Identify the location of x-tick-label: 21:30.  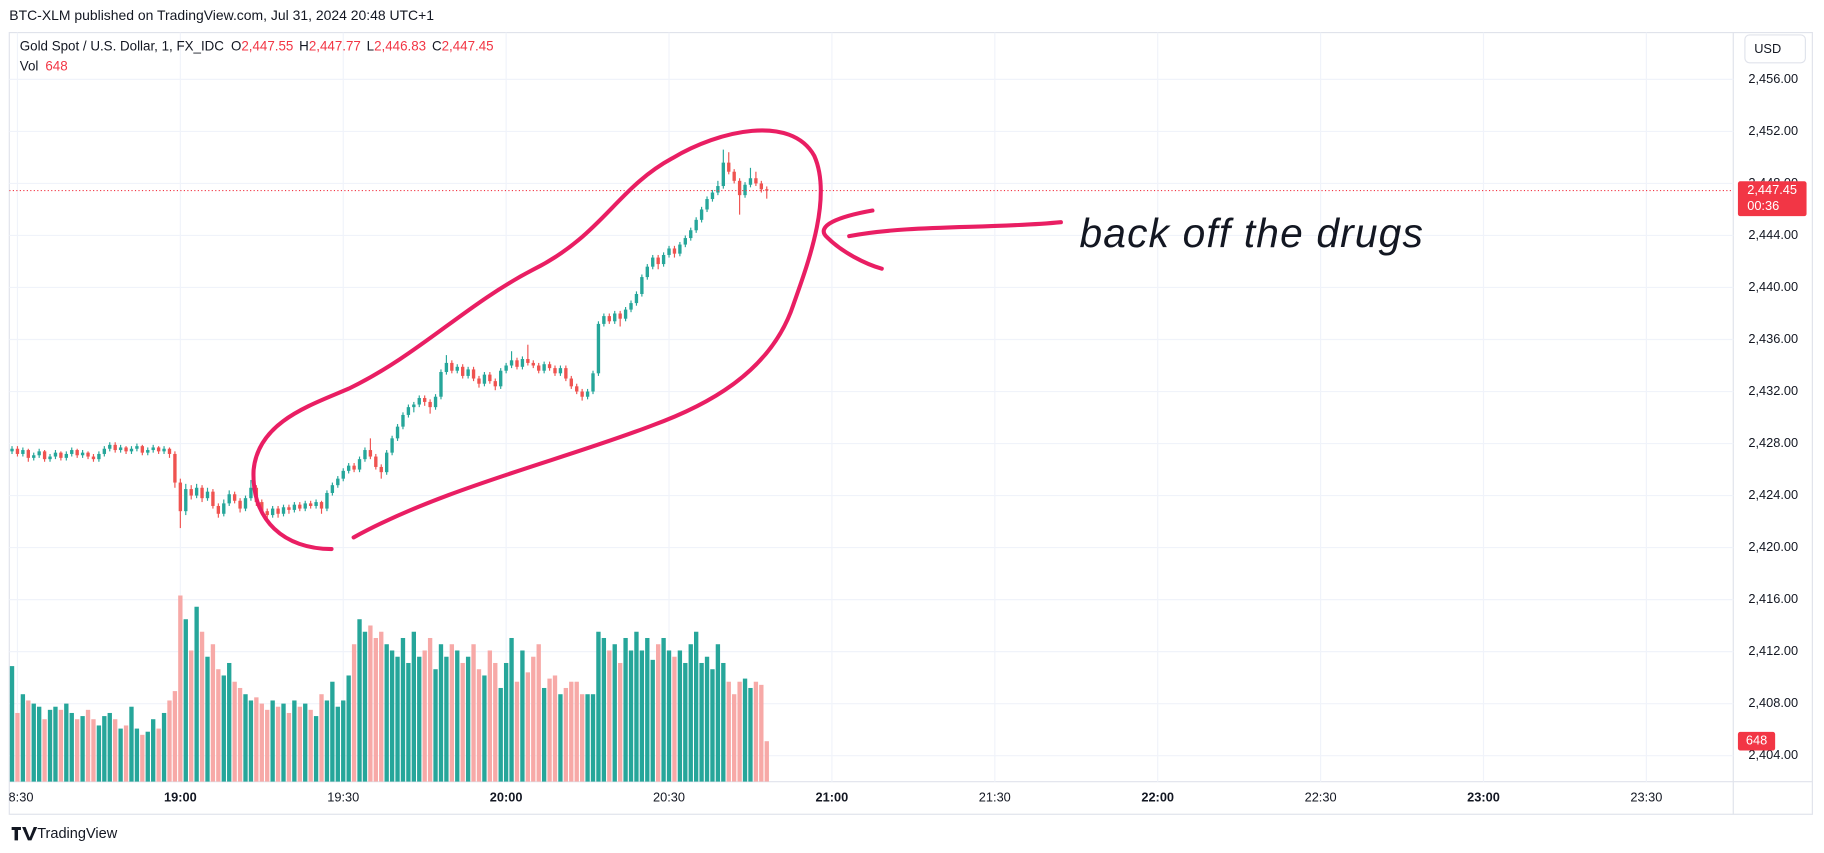
(995, 796).